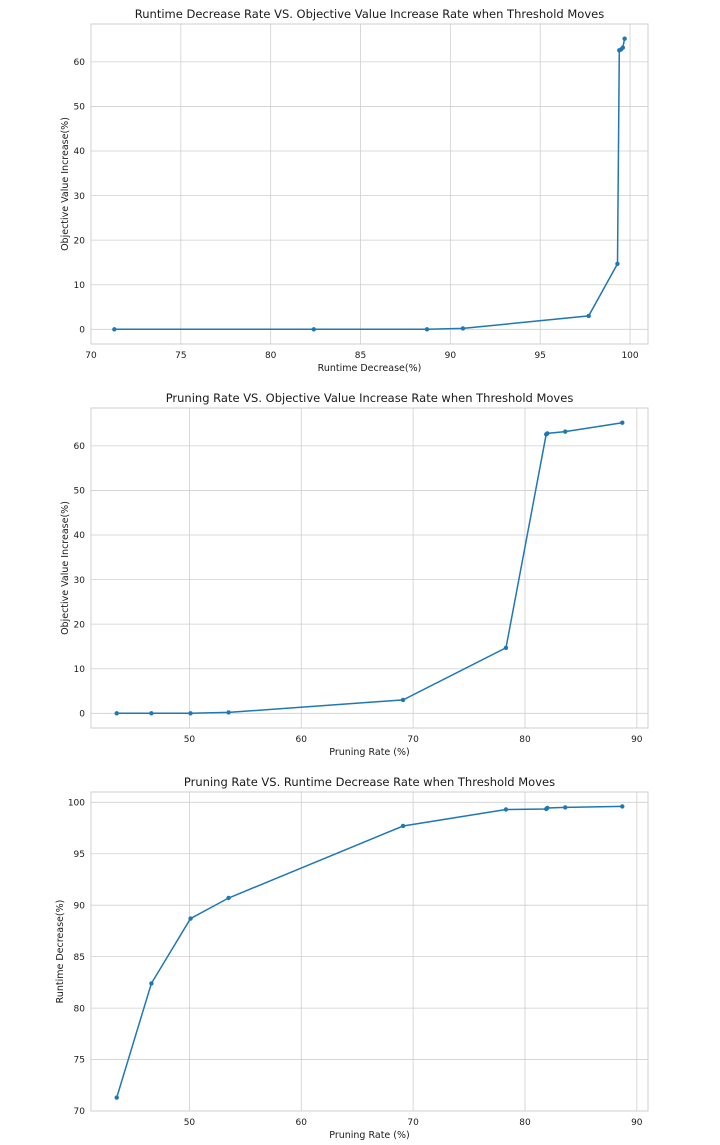 The width and height of the screenshot is (720, 1145). I want to click on y-tick-label: 90, so click(80, 906).